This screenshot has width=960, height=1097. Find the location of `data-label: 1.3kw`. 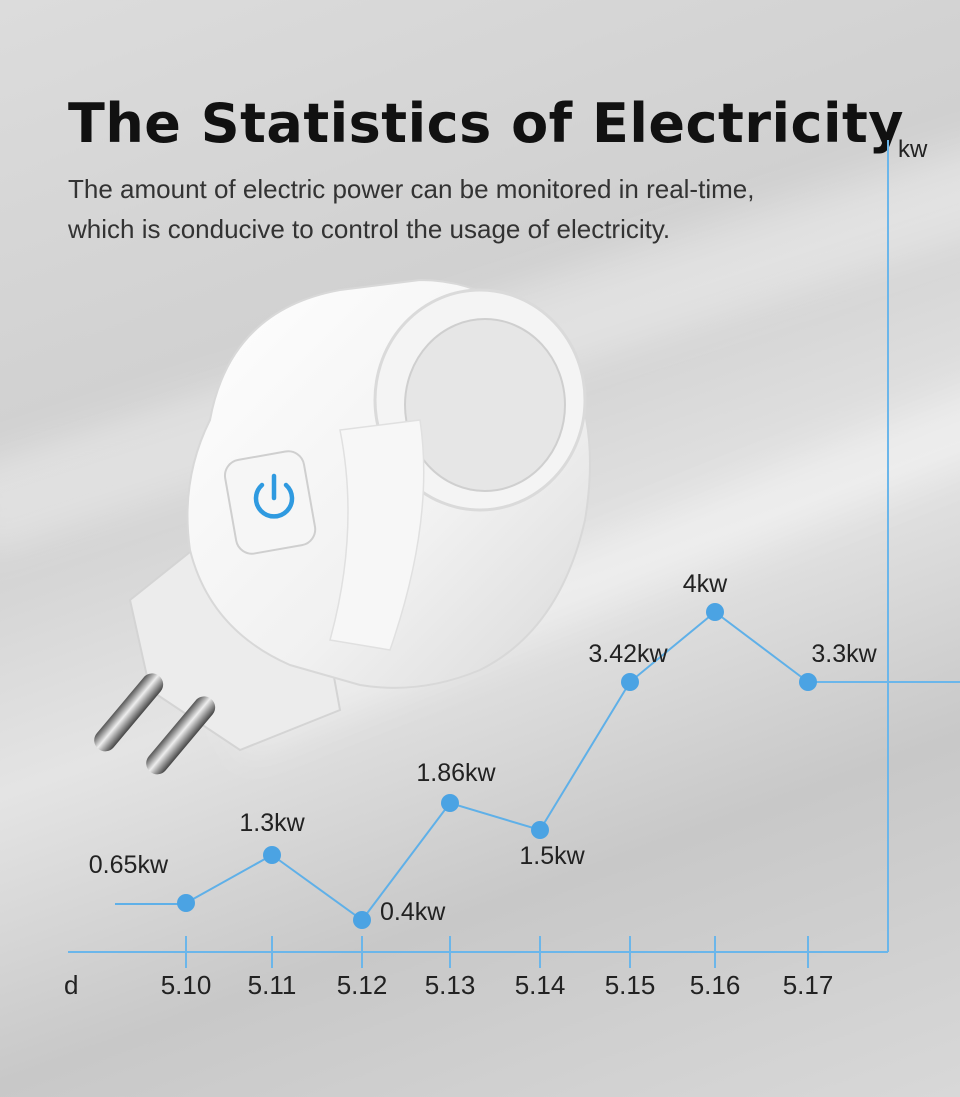

data-label: 1.3kw is located at coordinates (272, 823).